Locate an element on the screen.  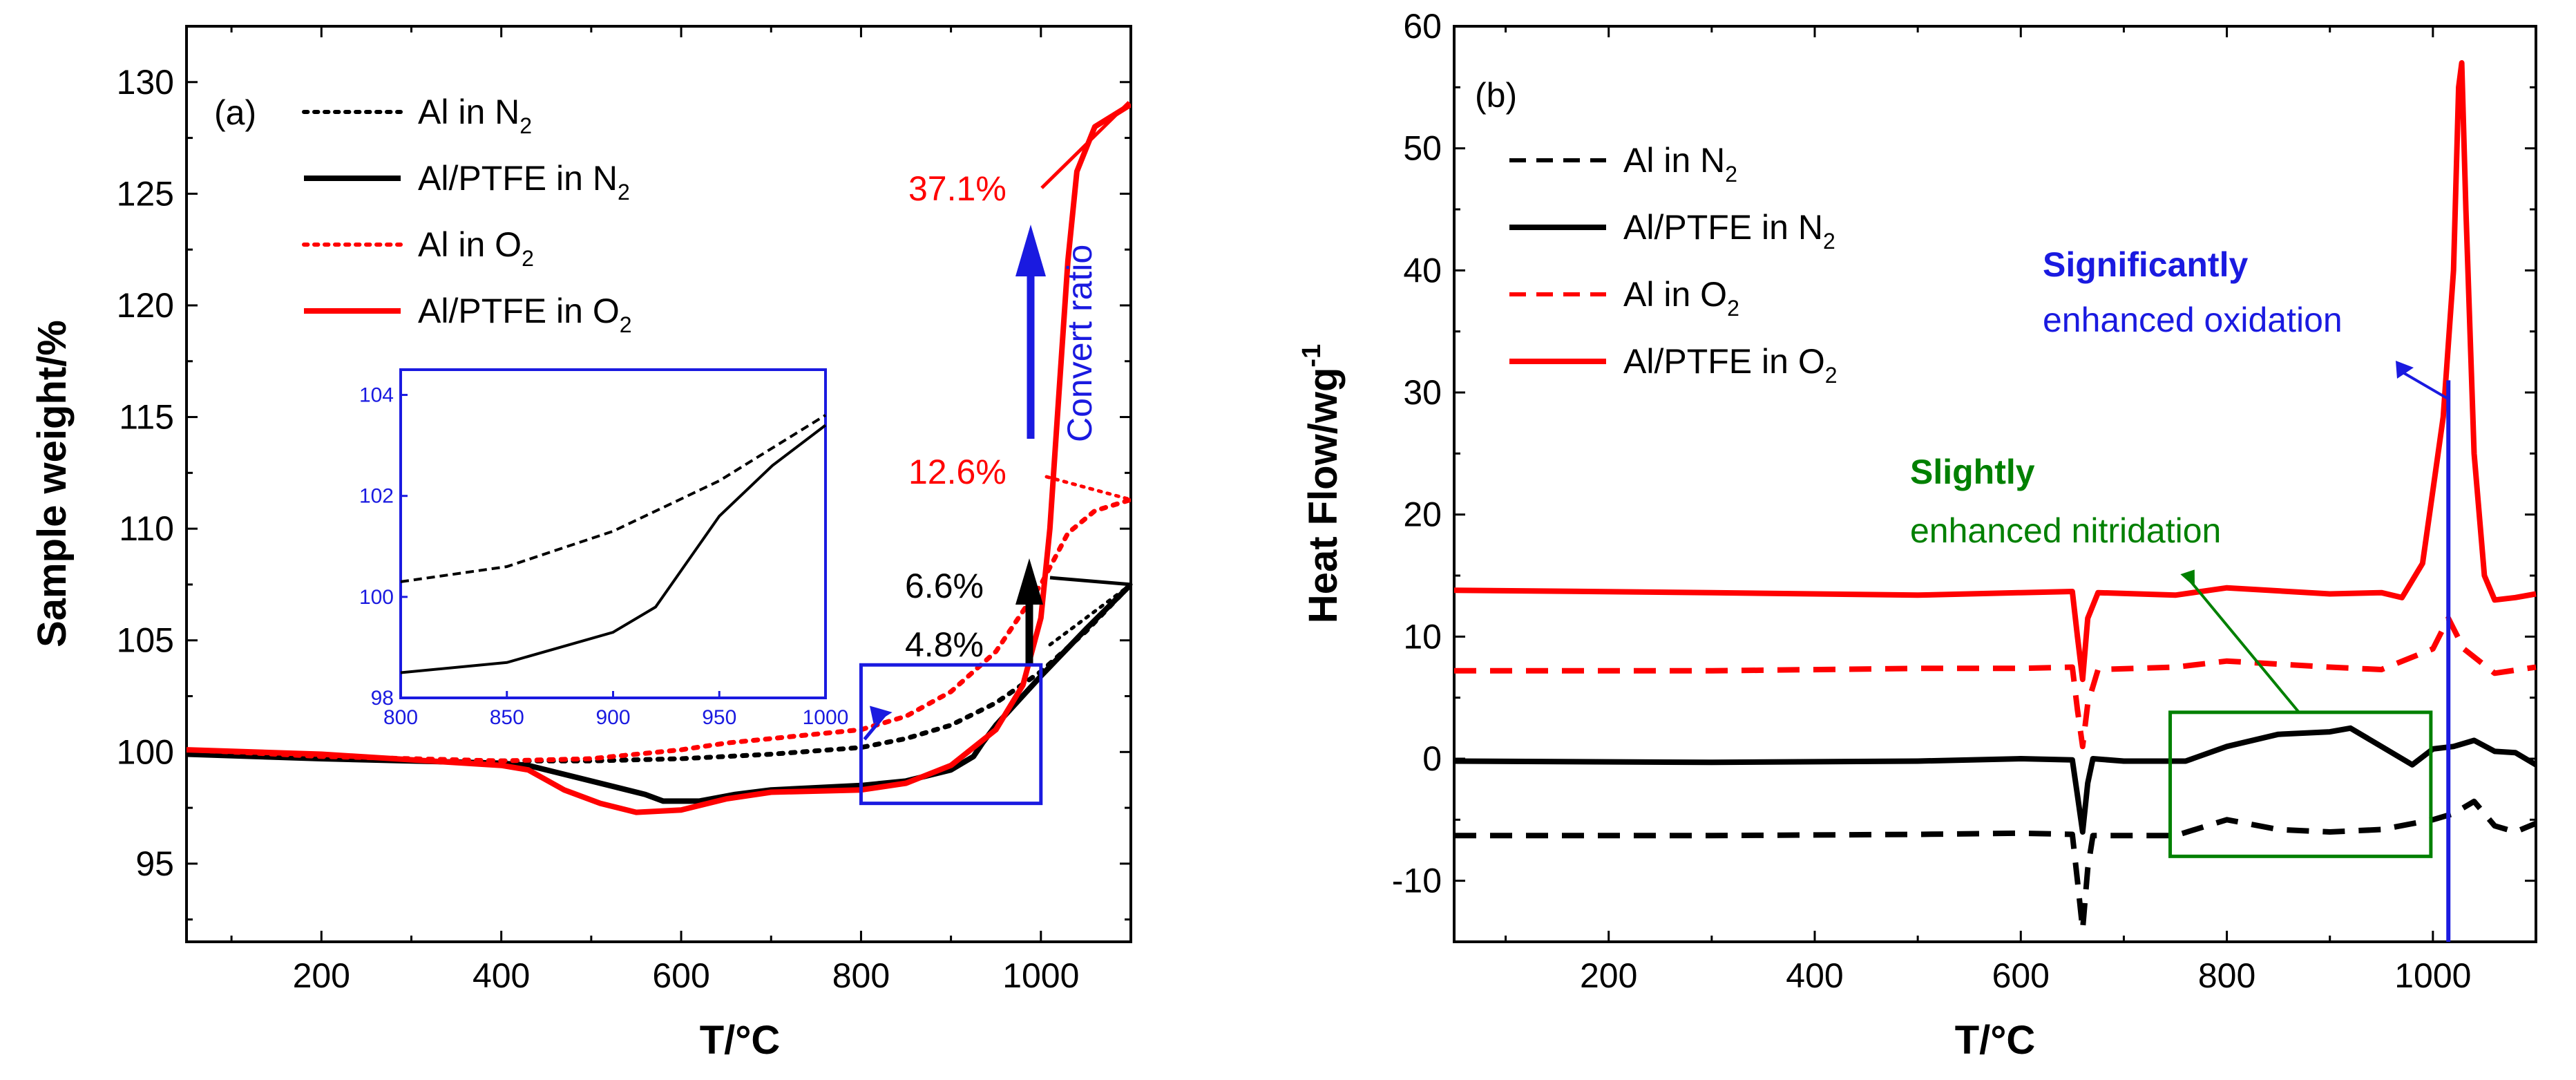
series-line-al-in-o2 is located at coordinates (1995, 682).